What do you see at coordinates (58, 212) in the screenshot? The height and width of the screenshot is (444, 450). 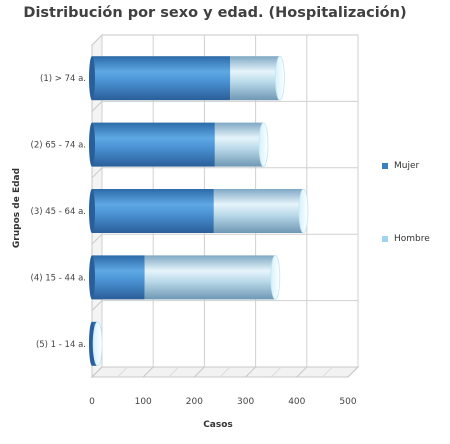 I see `y-tick-label: (3) 45 - 64 a.` at bounding box center [58, 212].